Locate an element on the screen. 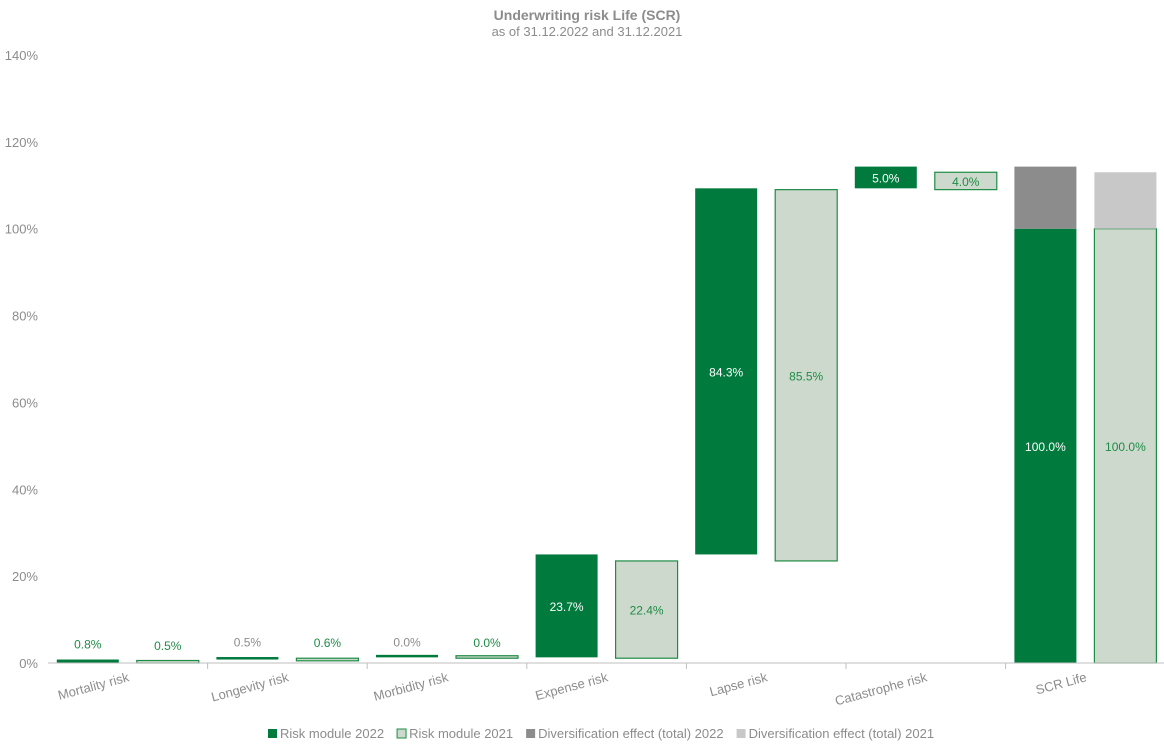 The width and height of the screenshot is (1164, 751). bar-value-label: 23.7% is located at coordinates (567, 607).